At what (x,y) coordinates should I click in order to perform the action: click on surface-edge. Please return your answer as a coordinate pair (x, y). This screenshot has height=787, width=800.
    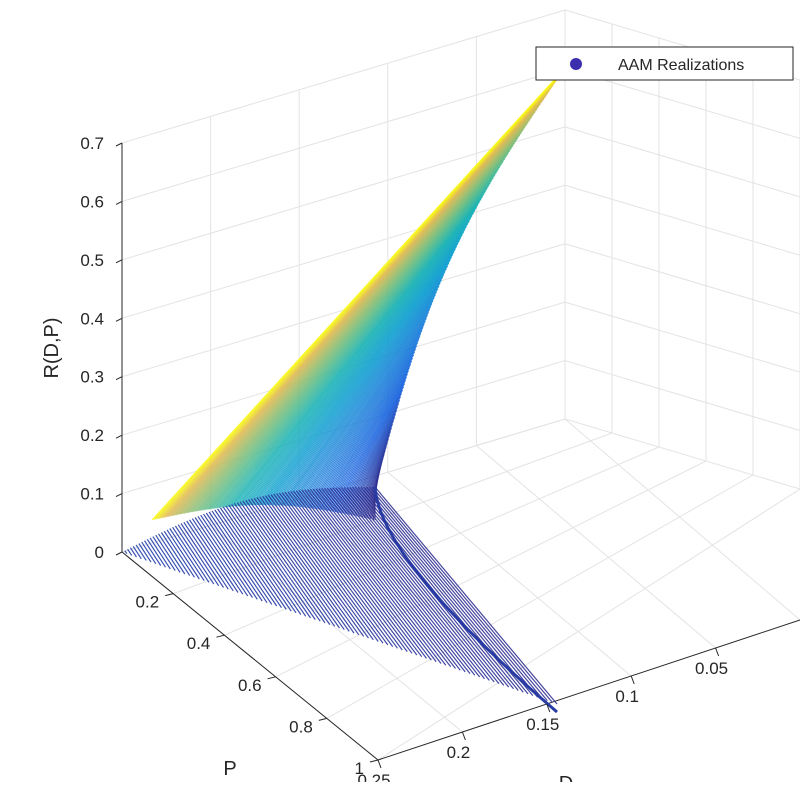
    Looking at the image, I should click on (465, 600).